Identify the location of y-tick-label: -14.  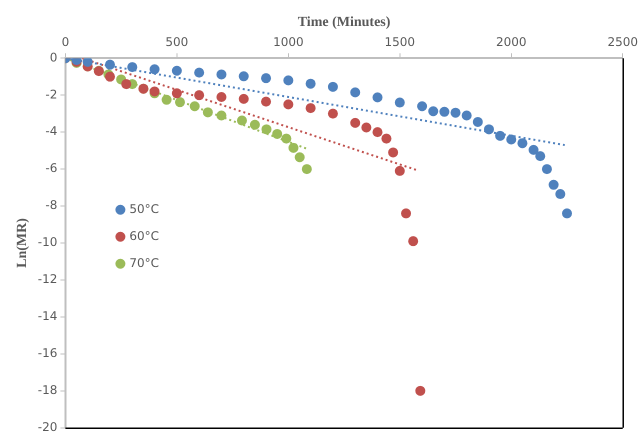
(48, 316).